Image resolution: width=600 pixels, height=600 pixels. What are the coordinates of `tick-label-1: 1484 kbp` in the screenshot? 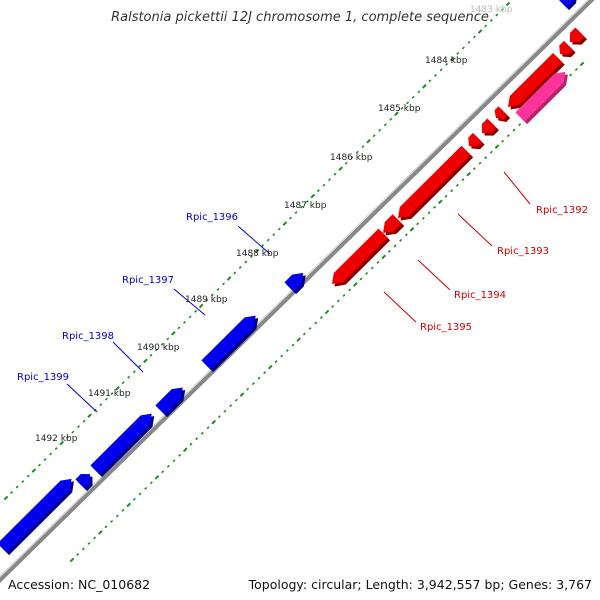 It's located at (446, 61).